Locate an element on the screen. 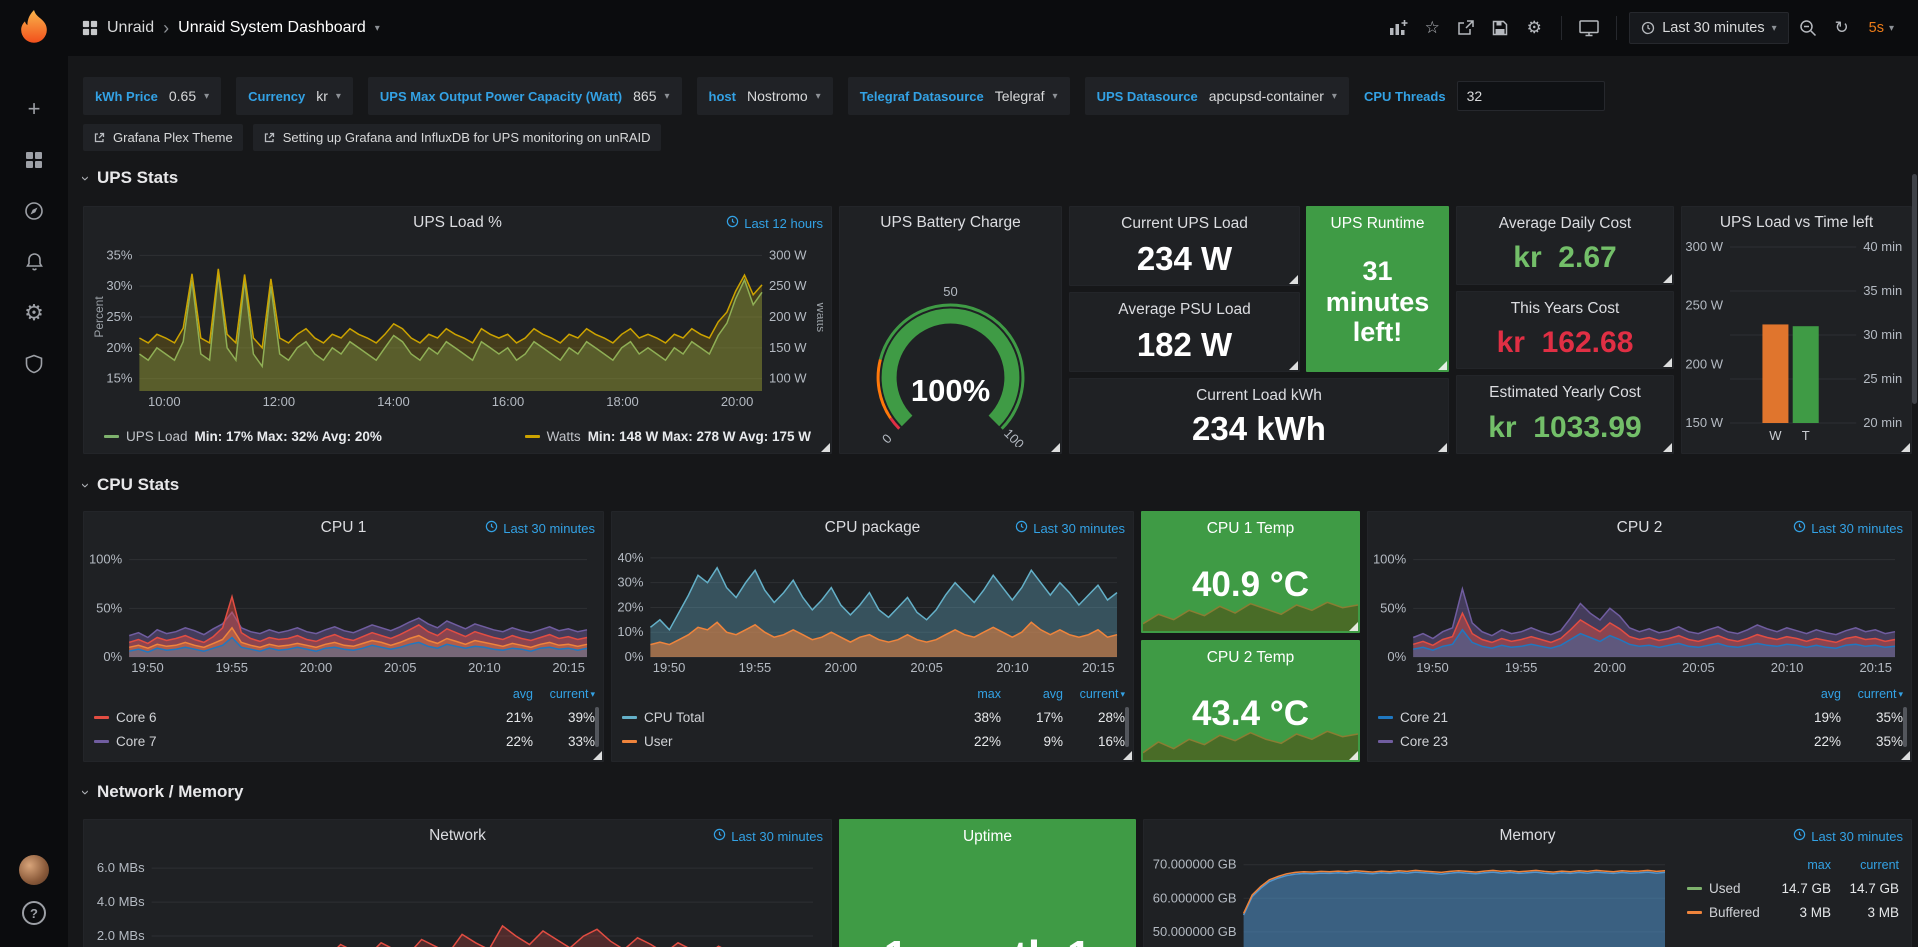 Image resolution: width=1918 pixels, height=947 pixels. panel-title: CPU 2 Temp is located at coordinates (1250, 657).